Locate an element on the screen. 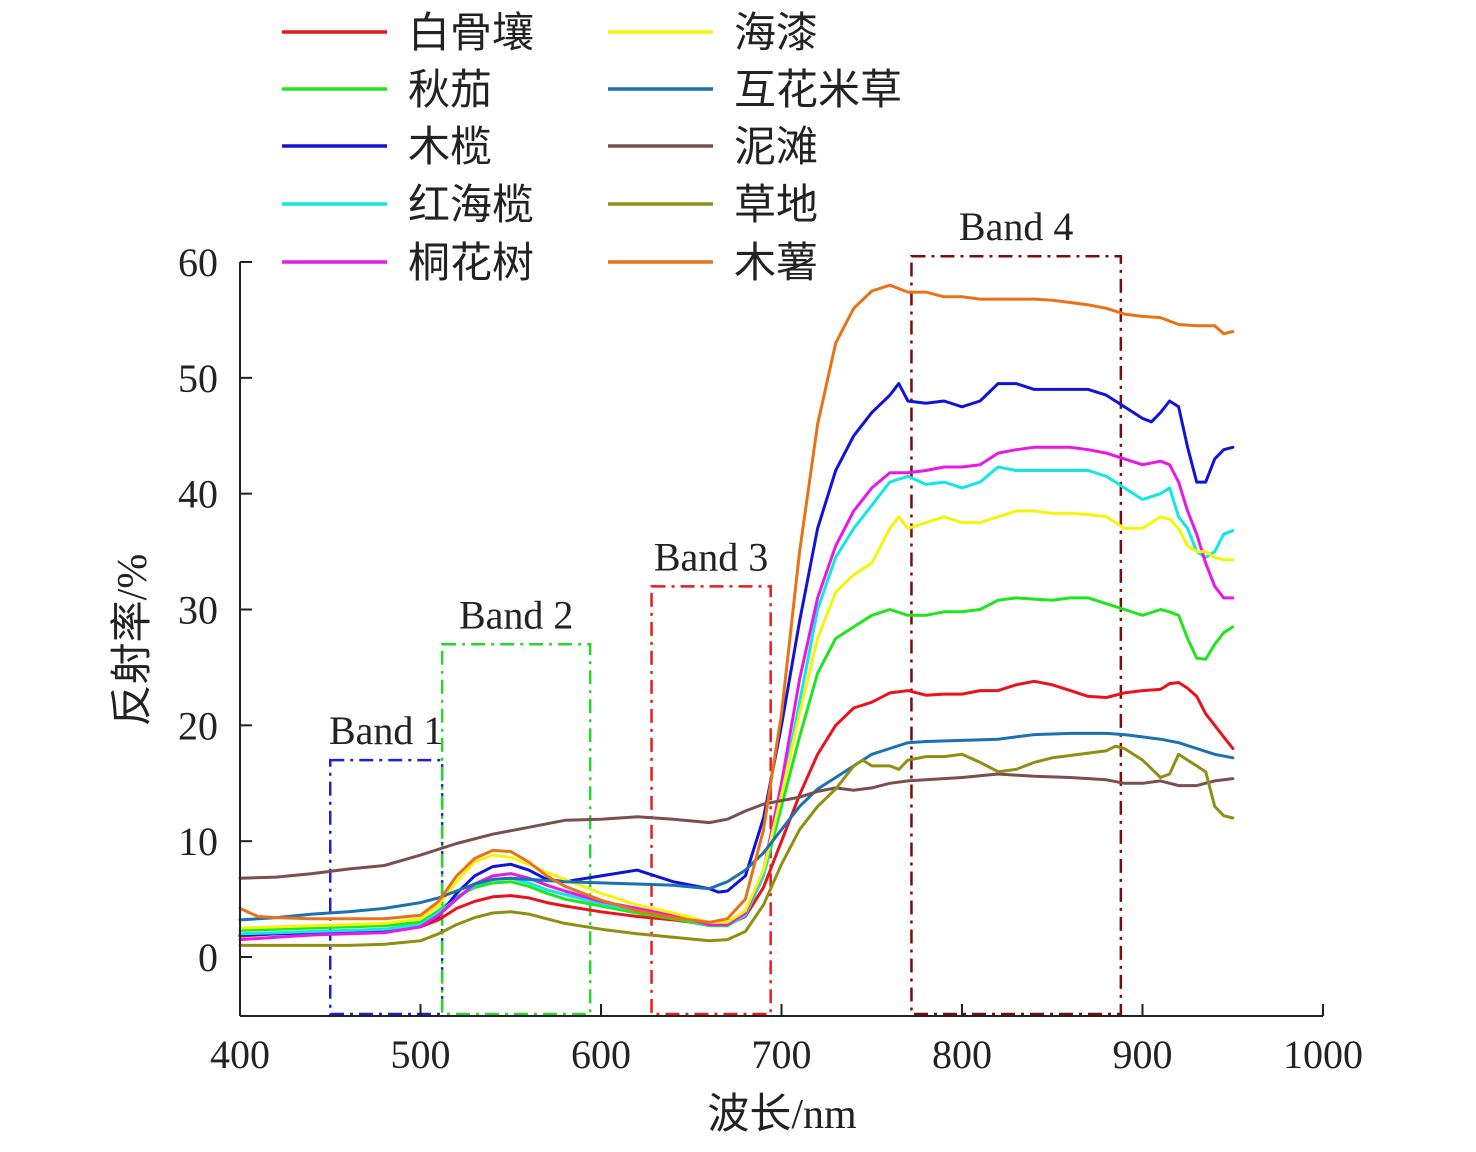  legend-label: 秋茄 is located at coordinates (450, 91).